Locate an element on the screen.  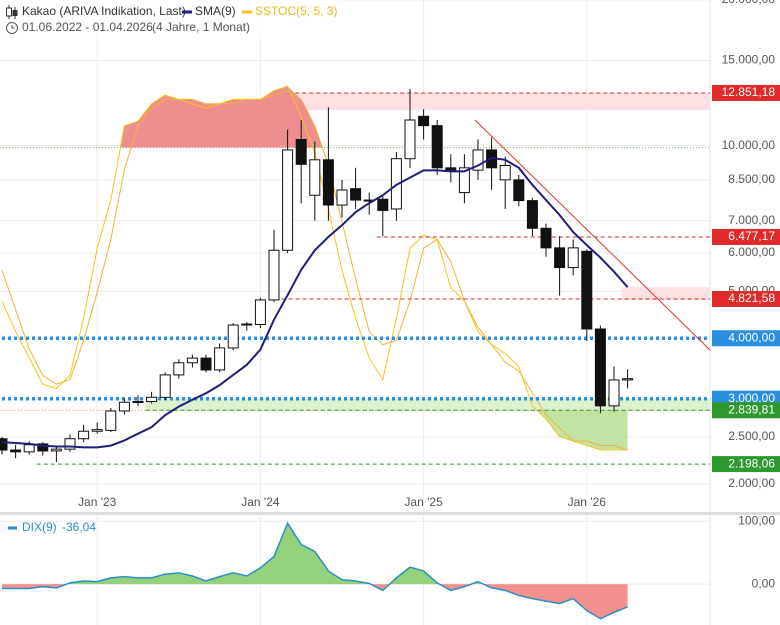
level-label: 4.821,58 is located at coordinates (751, 298).